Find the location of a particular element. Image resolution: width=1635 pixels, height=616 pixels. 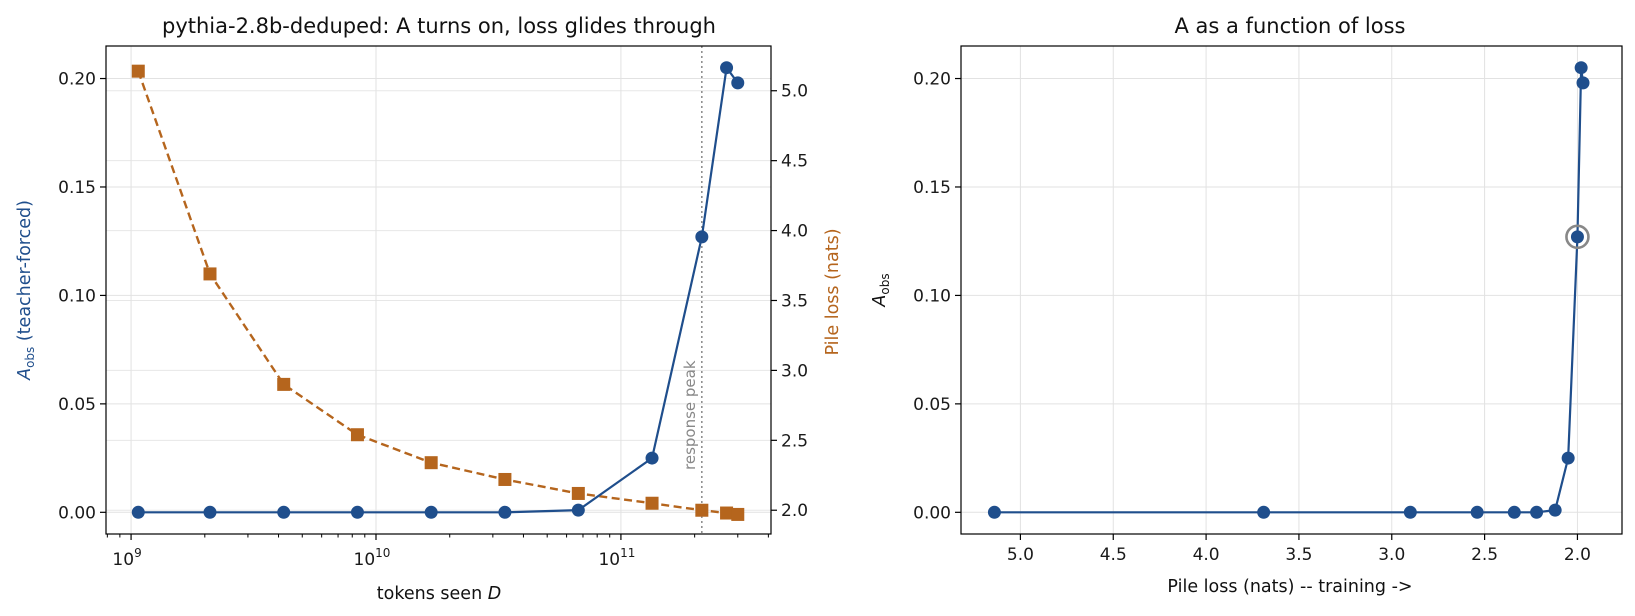

y-left-tick-label-1: 0.05 is located at coordinates (77, 405).